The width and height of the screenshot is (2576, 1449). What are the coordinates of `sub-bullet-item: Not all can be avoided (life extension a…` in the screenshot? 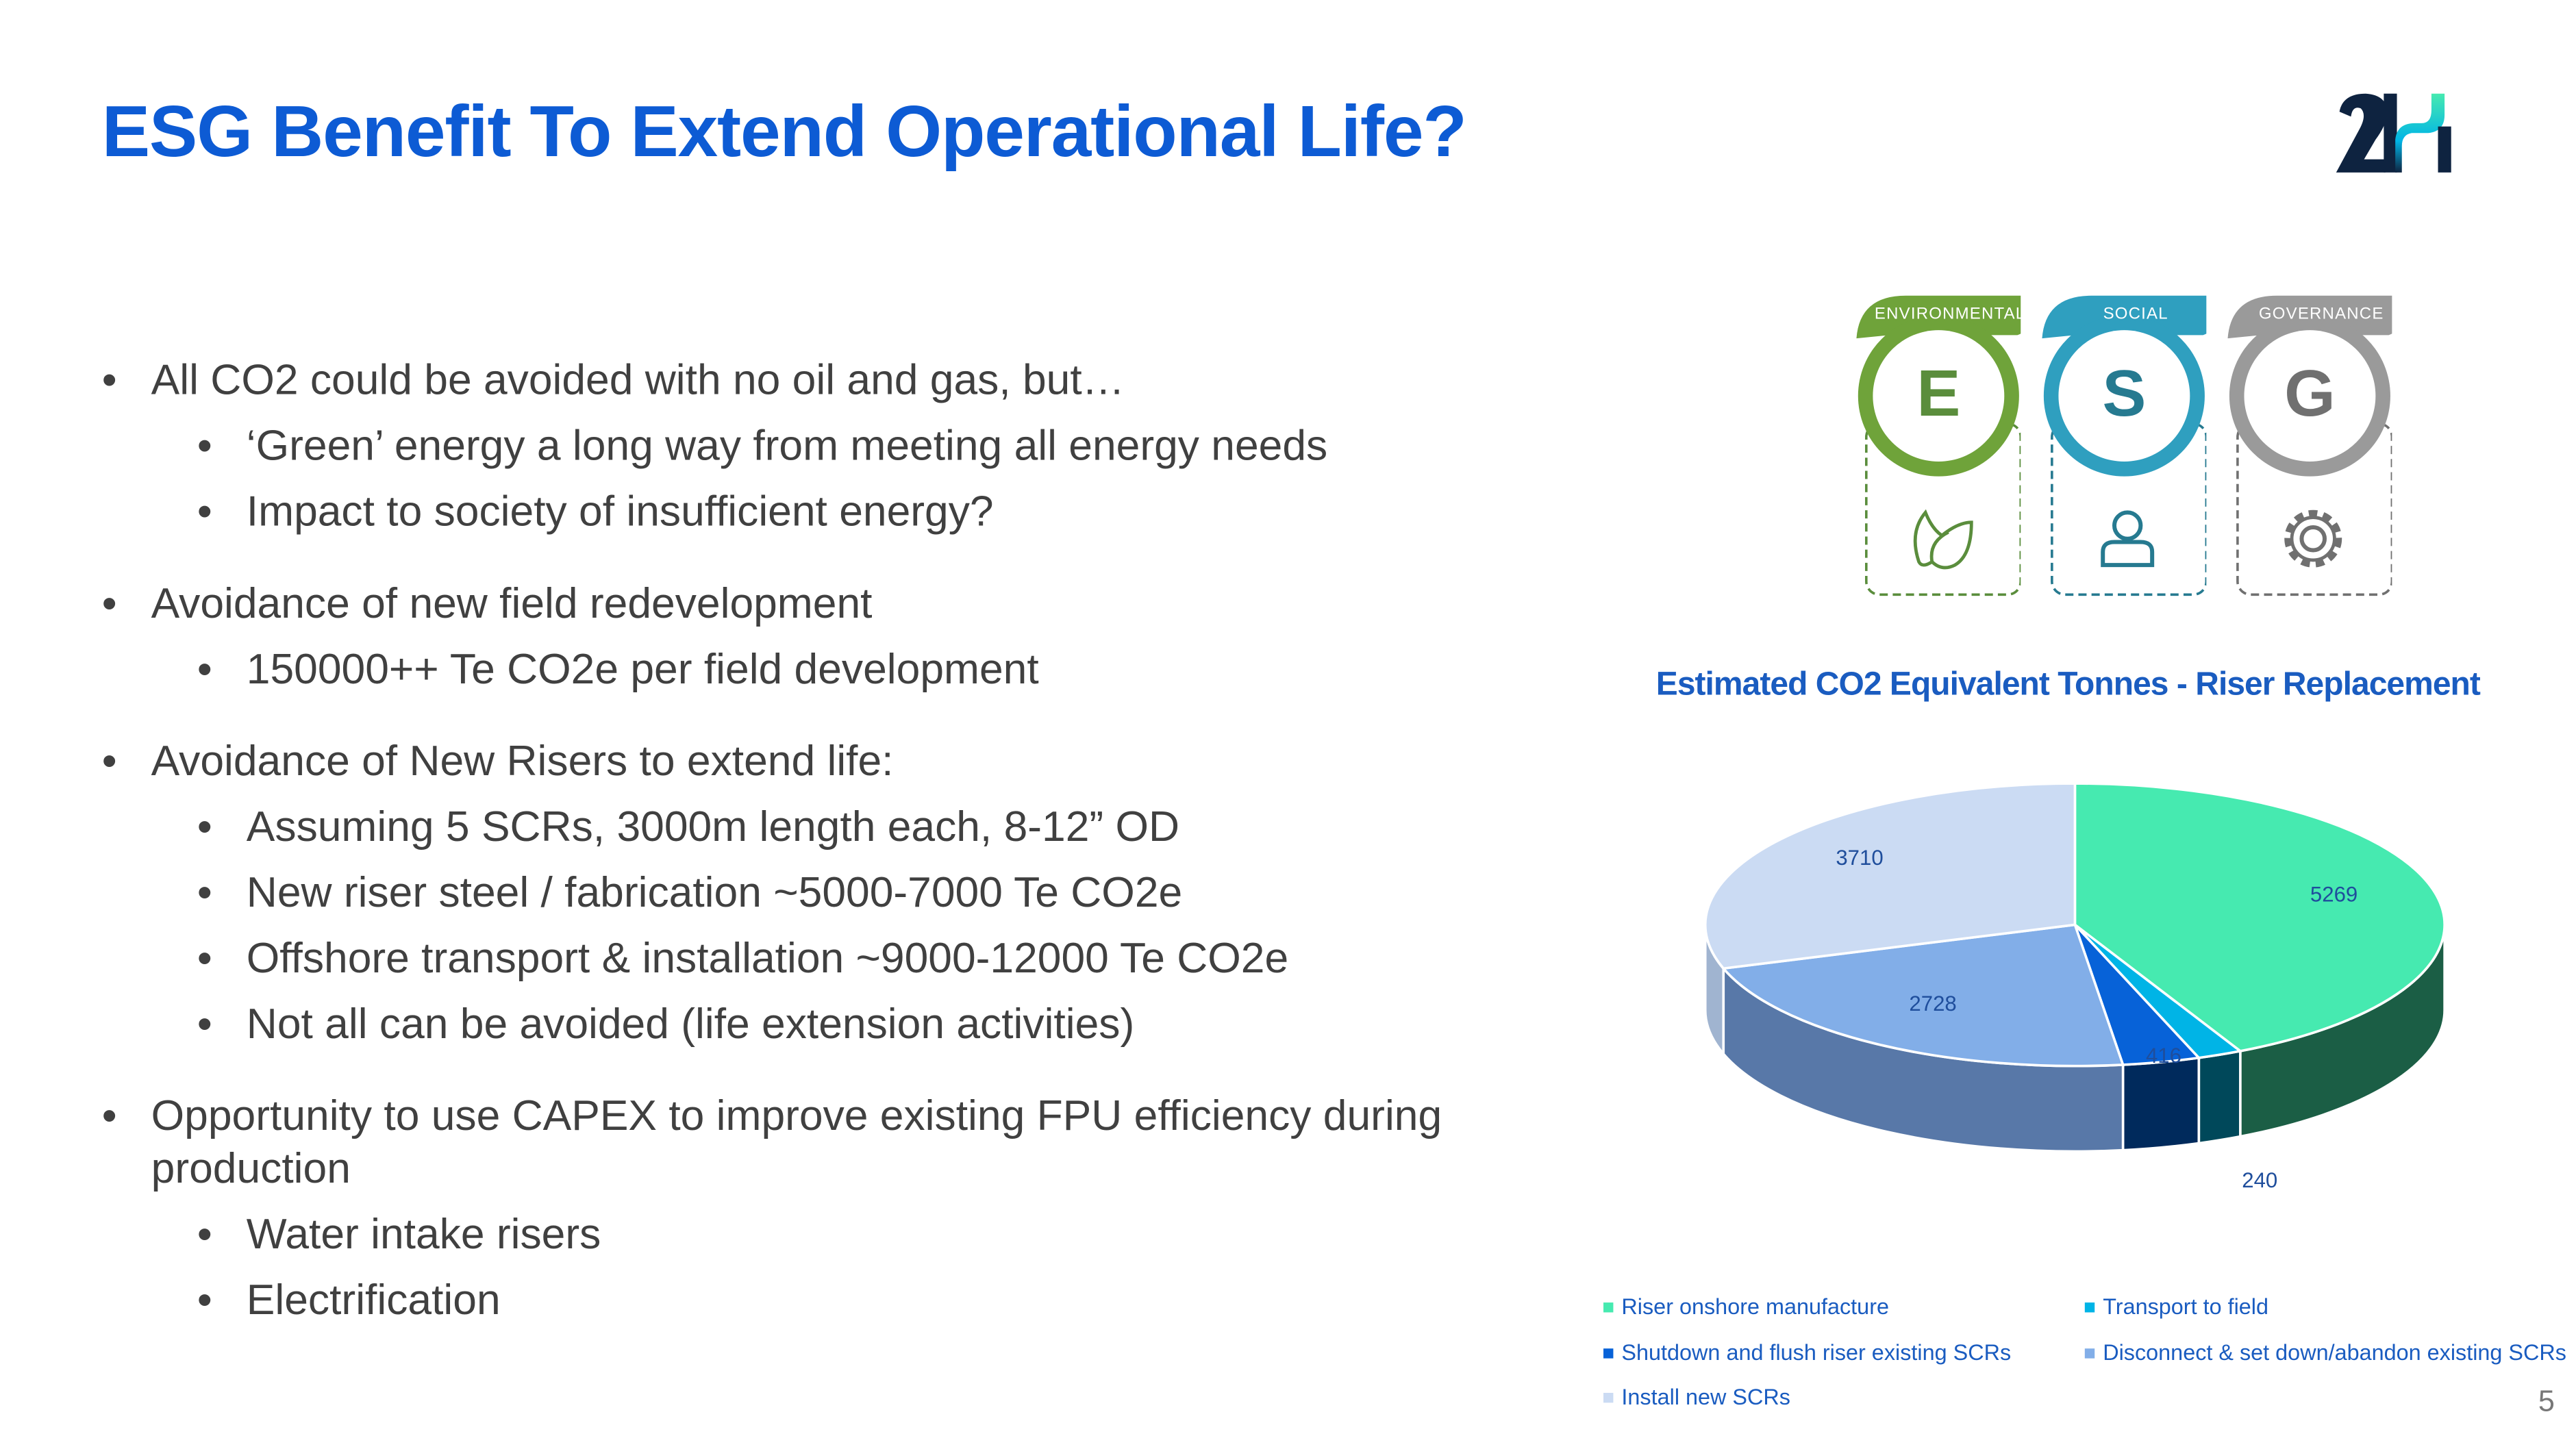 It's located at (825, 1023).